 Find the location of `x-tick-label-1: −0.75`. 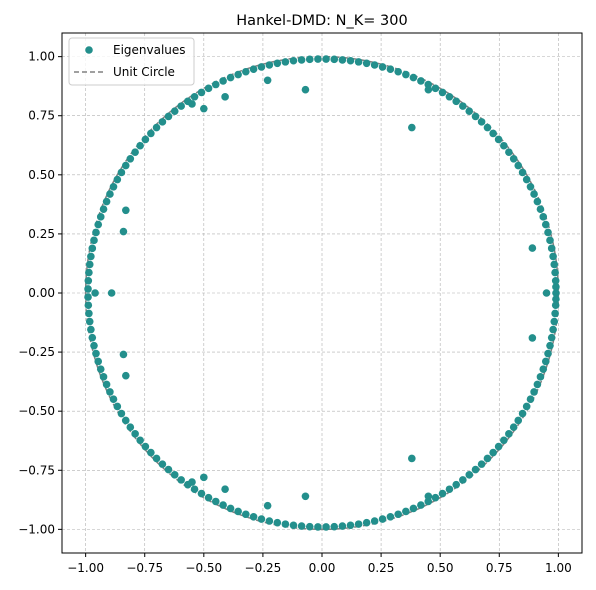

x-tick-label-1: −0.75 is located at coordinates (144, 568).